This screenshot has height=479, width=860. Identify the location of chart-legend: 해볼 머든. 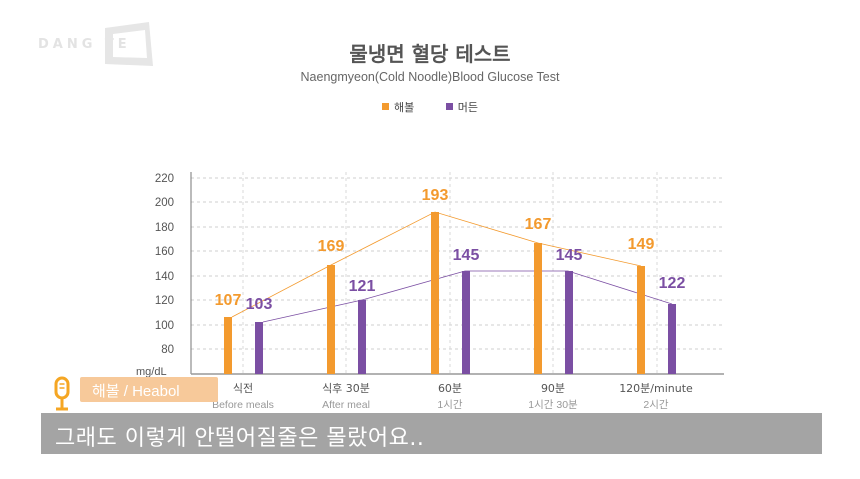
(430, 107).